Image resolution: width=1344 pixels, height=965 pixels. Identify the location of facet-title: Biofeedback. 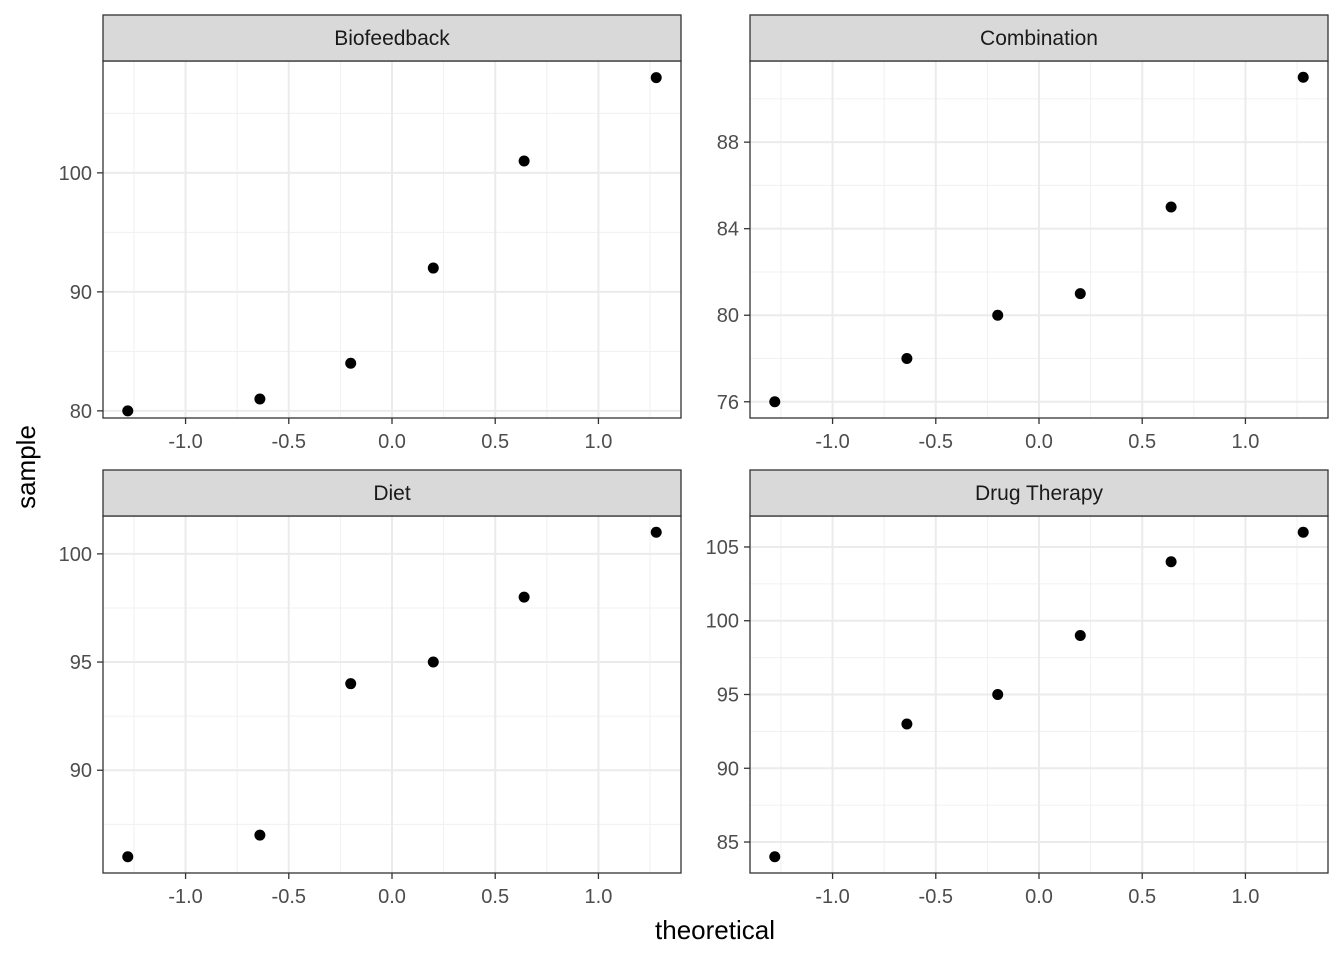
(392, 38).